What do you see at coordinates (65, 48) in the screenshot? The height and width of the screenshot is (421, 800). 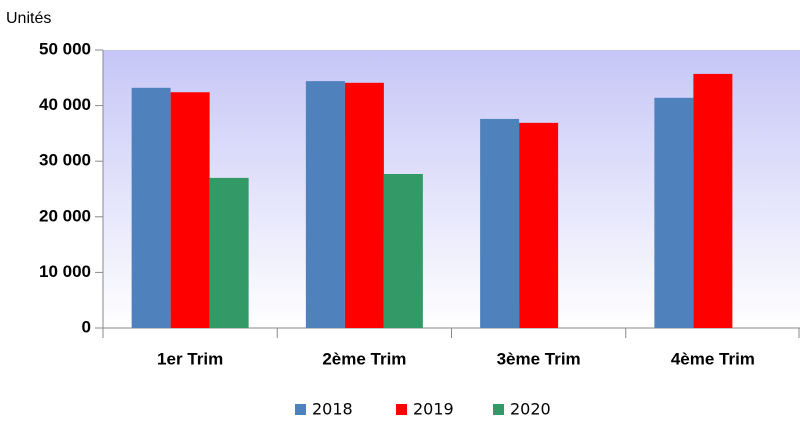 I see `y-tick-label: 50 000` at bounding box center [65, 48].